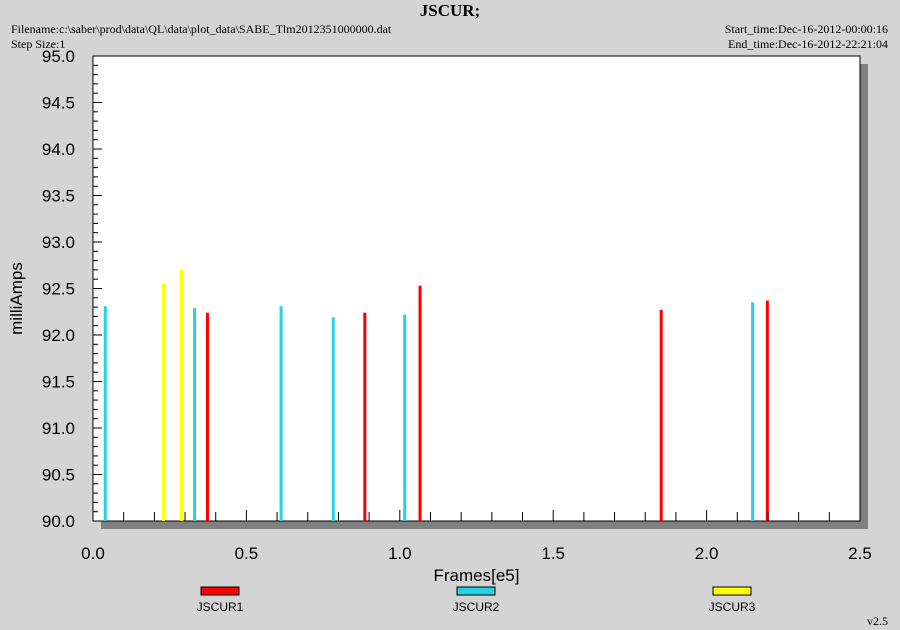 This screenshot has width=900, height=630. What do you see at coordinates (806, 29) in the screenshot?
I see `start-time-label: Start_time:Dec-16-2012-00:00:16` at bounding box center [806, 29].